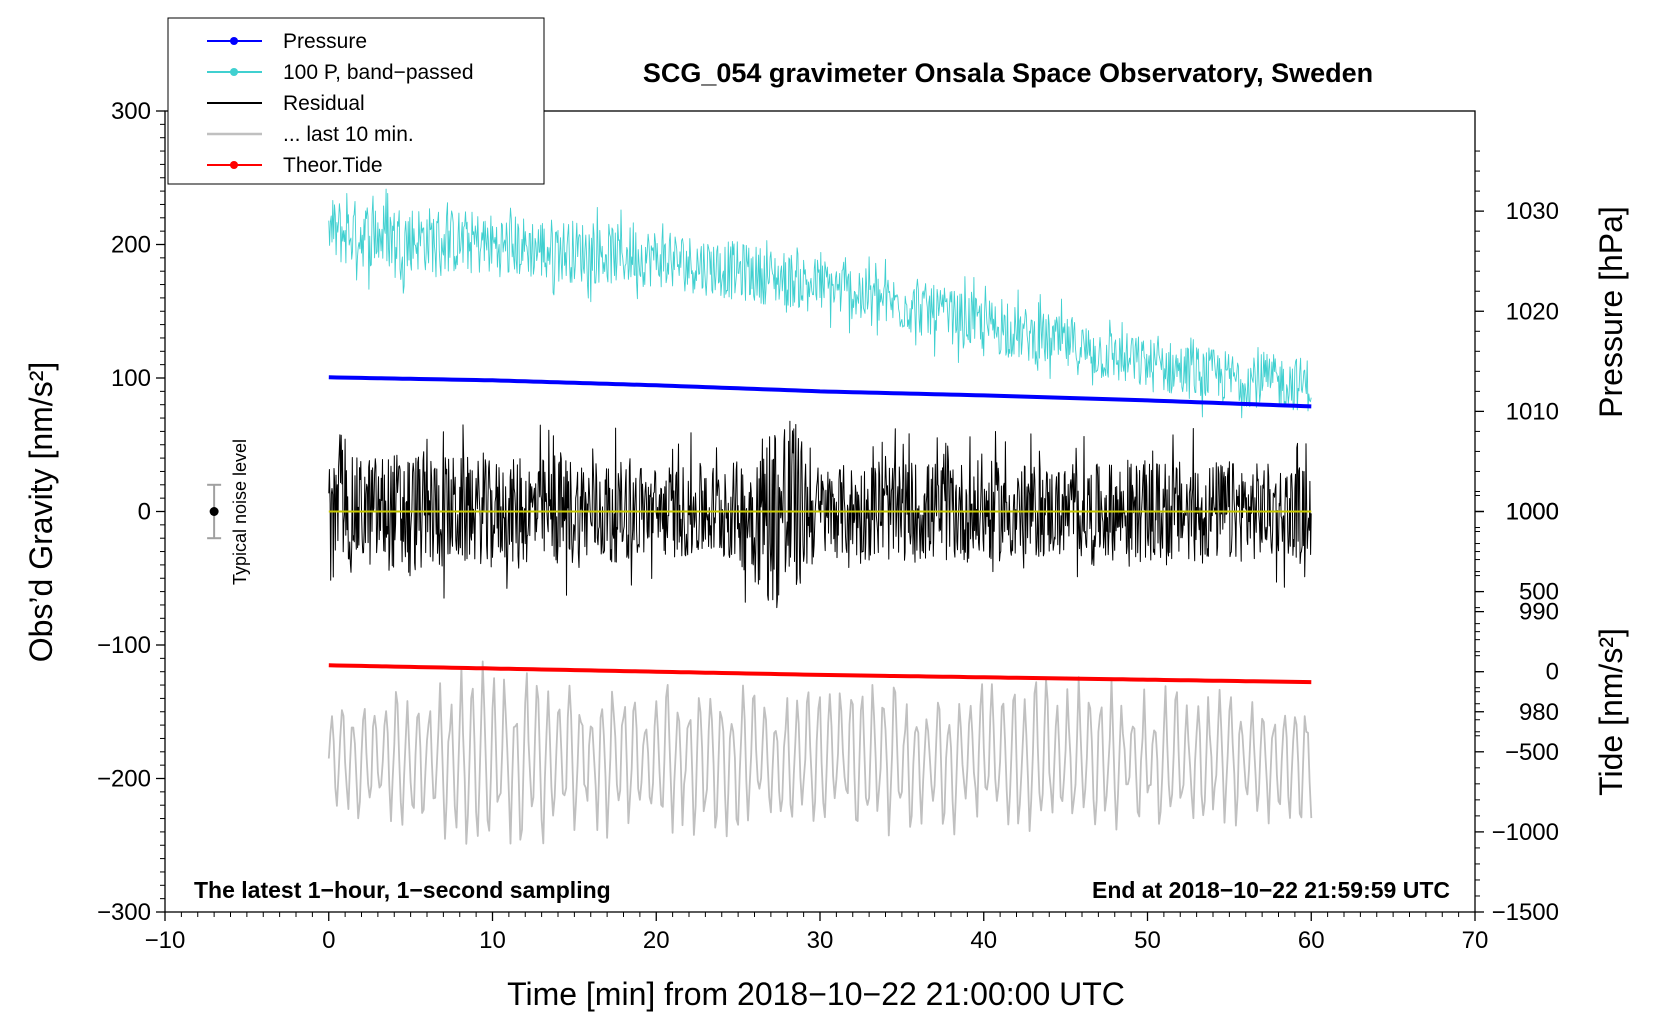 Image resolution: width=1660 pixels, height=1020 pixels. I want to click on x-axis-label: Time [min] from 2018−10−22 21:00:00 UTC, so click(816, 994).